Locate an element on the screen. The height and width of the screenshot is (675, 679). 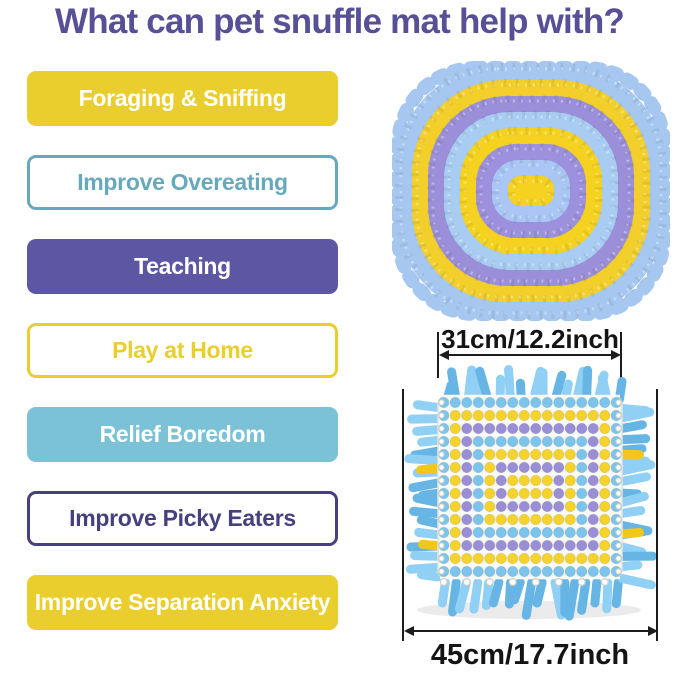
benefit-relief-boredom: Relief Boredom is located at coordinates (182, 434).